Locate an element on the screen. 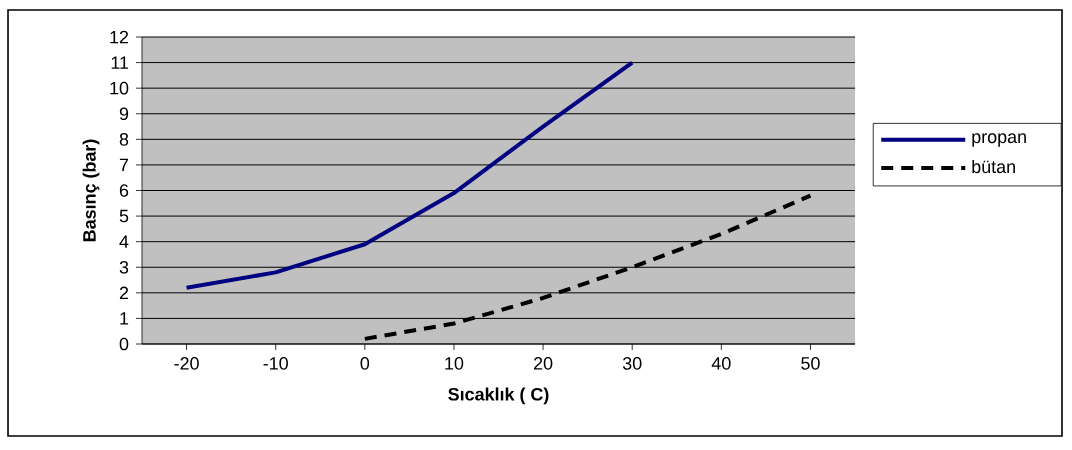 This screenshot has height=450, width=1072. y-tick-label: 1 is located at coordinates (124, 318).